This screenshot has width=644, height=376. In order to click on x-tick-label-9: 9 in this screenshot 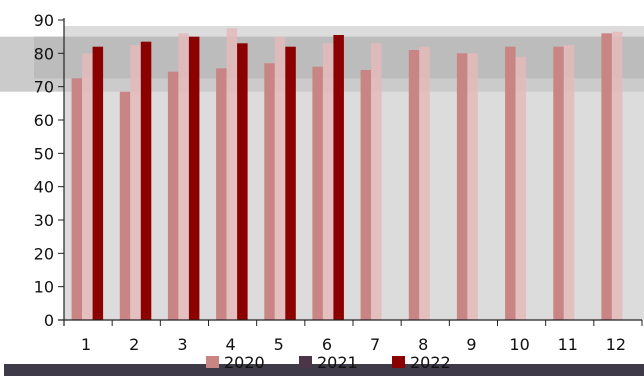, I will do `click(471, 344)`.